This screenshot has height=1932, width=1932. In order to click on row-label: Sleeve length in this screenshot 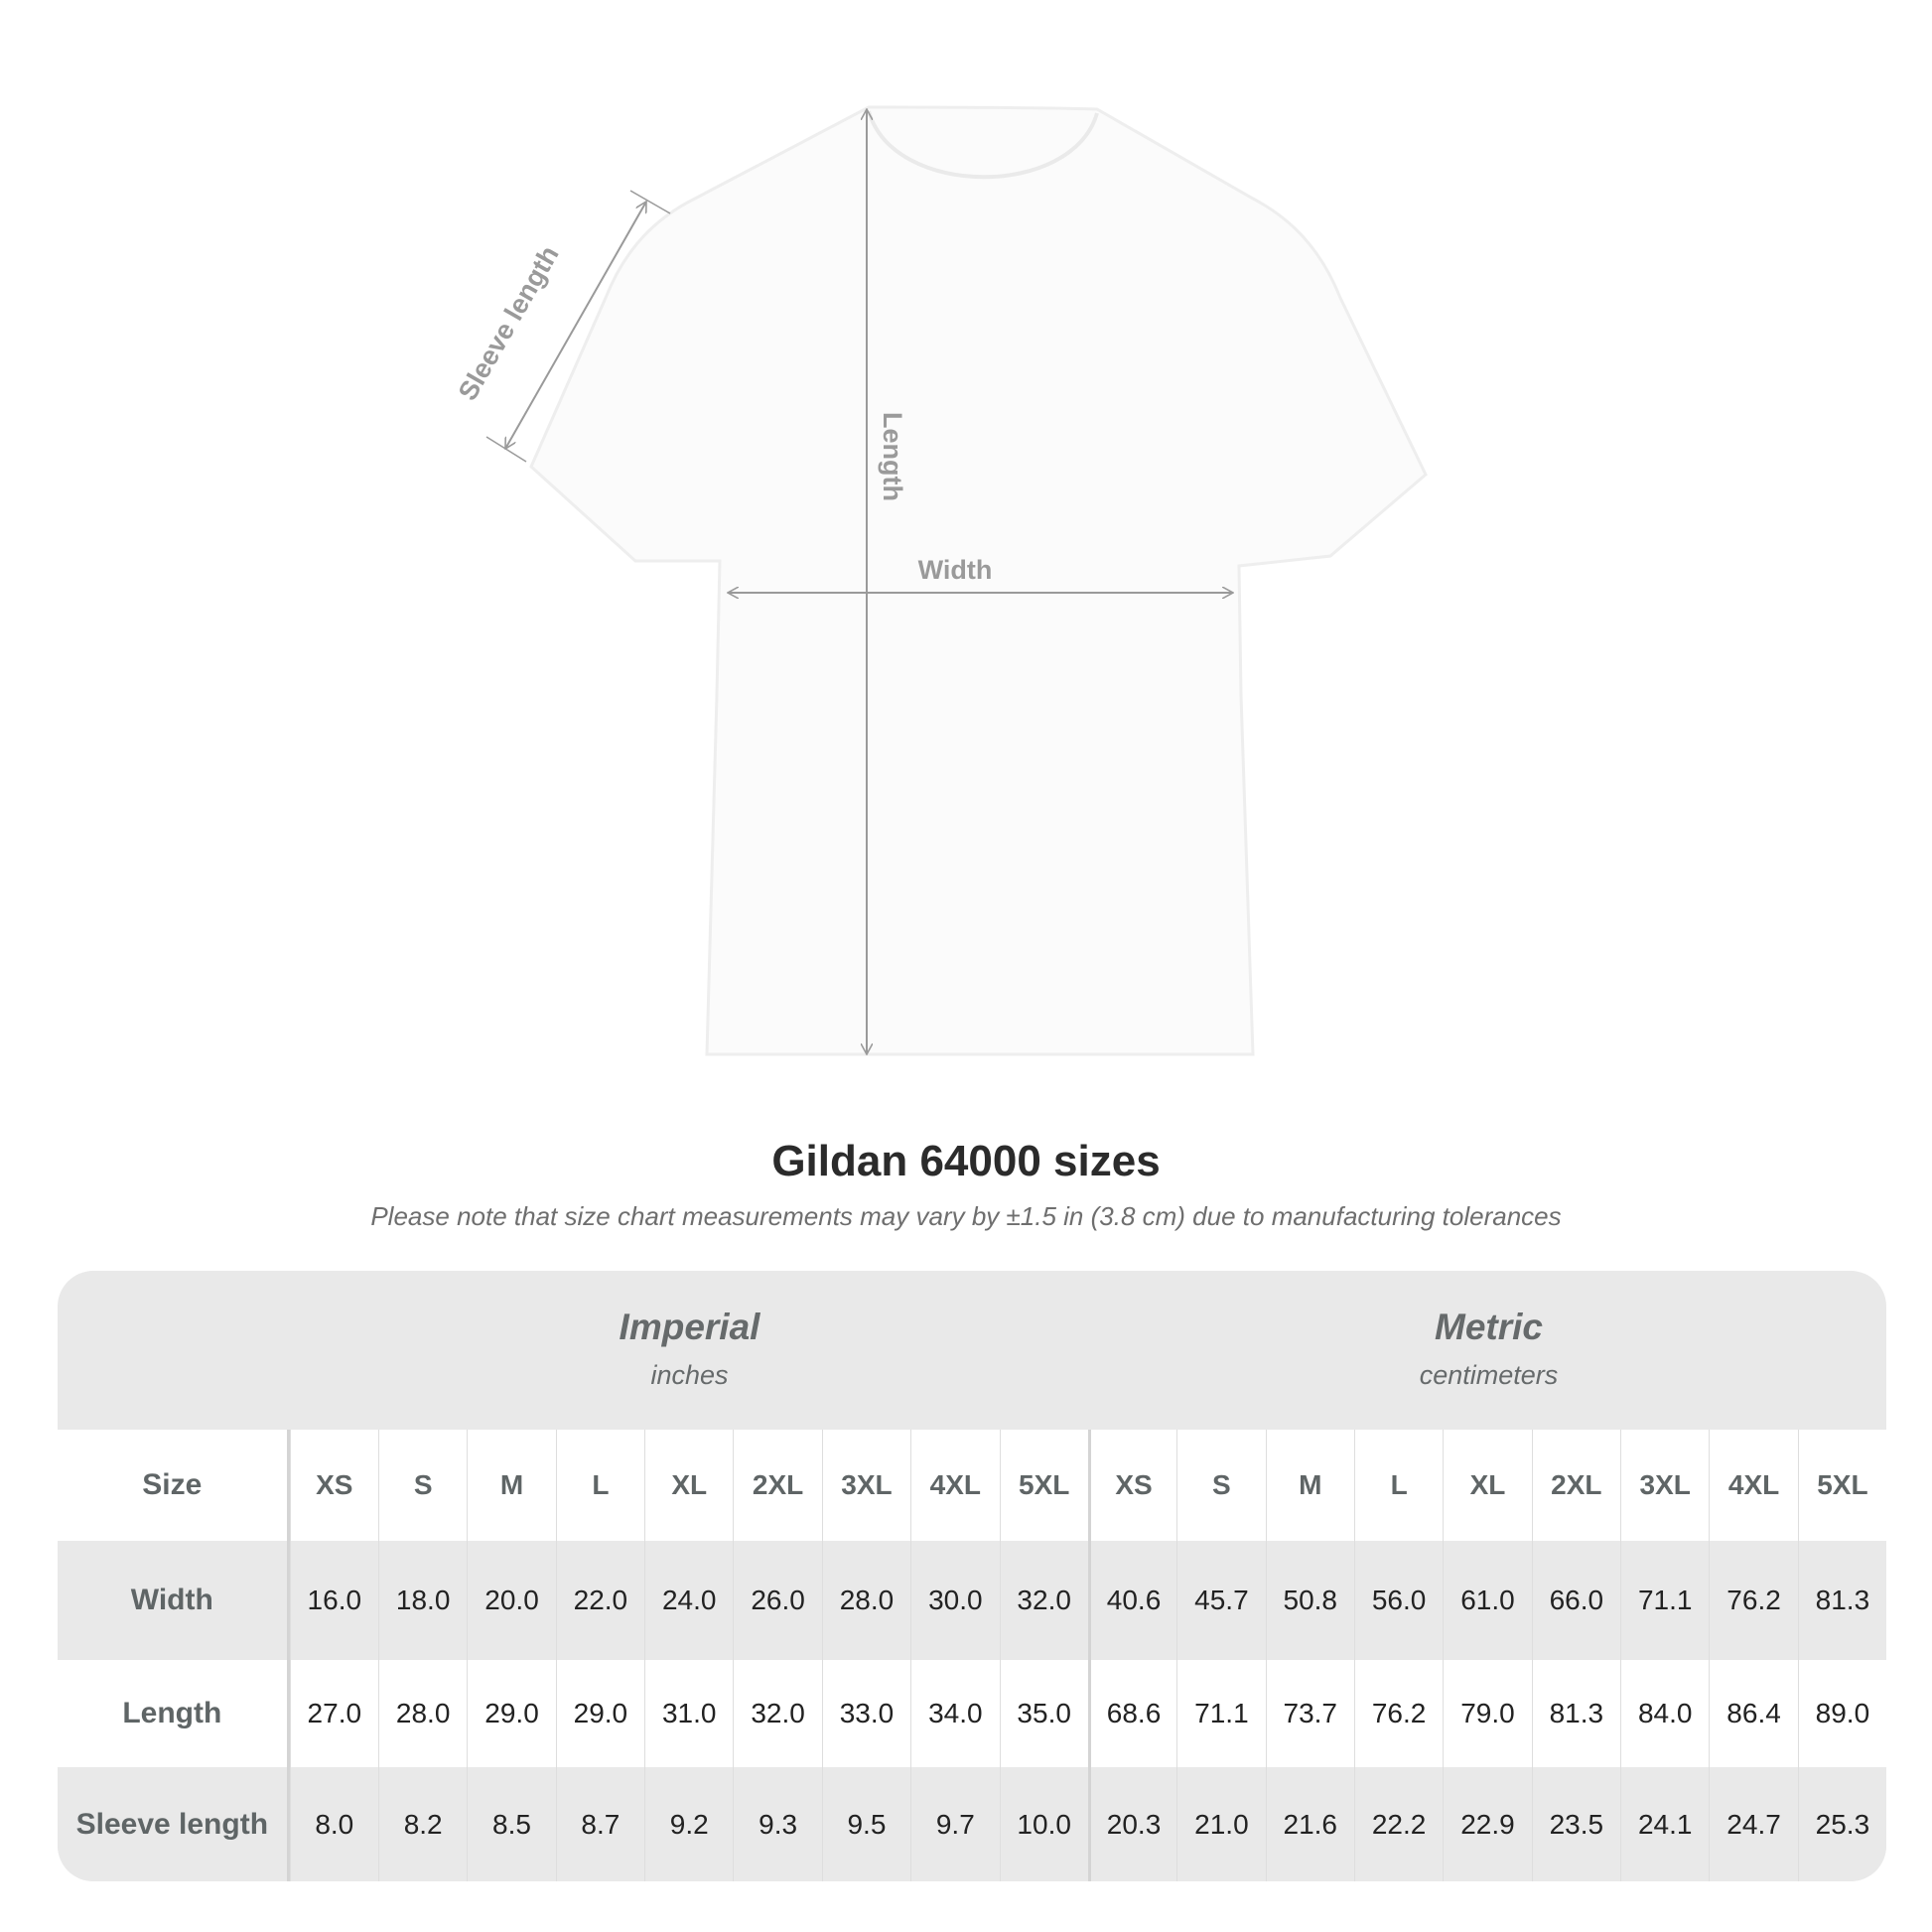, I will do `click(174, 1824)`.